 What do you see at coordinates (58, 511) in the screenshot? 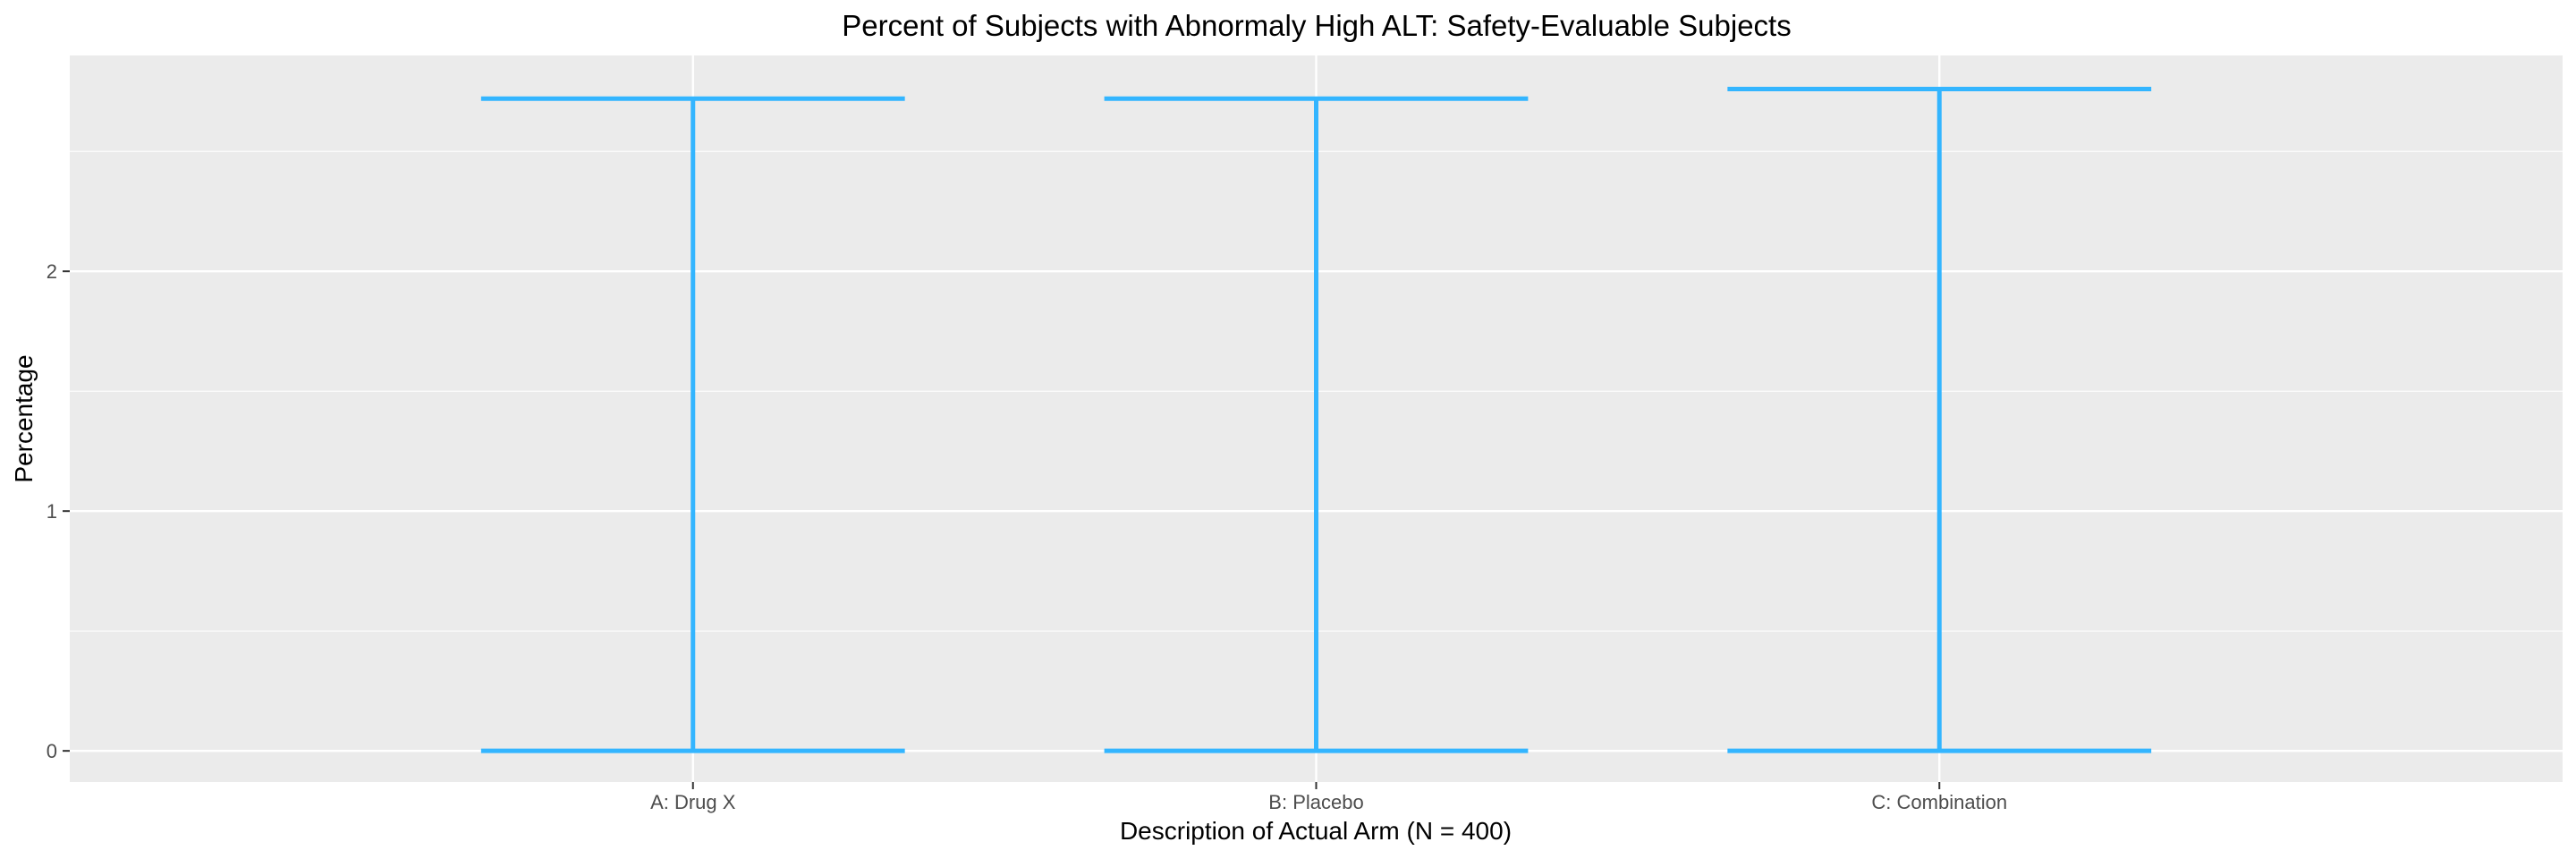
I see `y-axis-ticks: 0 1 2` at bounding box center [58, 511].